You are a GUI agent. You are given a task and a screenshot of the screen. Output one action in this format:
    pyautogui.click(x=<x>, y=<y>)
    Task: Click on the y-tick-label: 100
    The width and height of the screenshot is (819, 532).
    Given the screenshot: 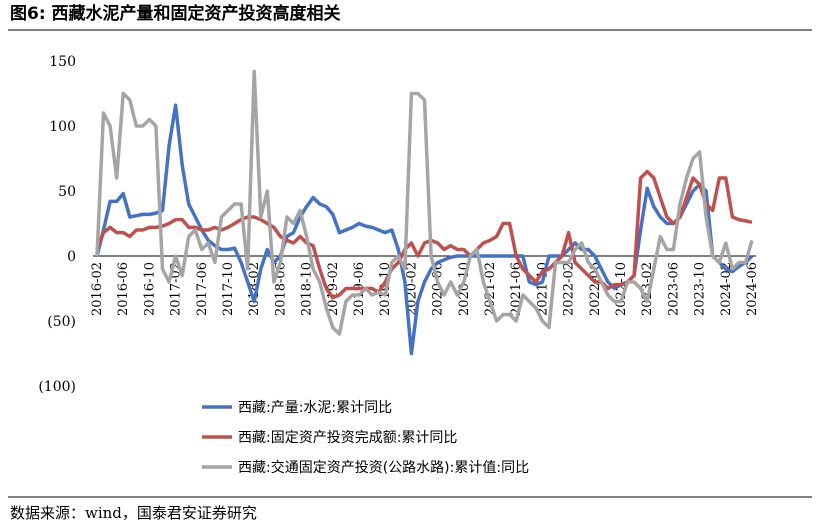 What is the action you would take?
    pyautogui.click(x=62, y=127)
    